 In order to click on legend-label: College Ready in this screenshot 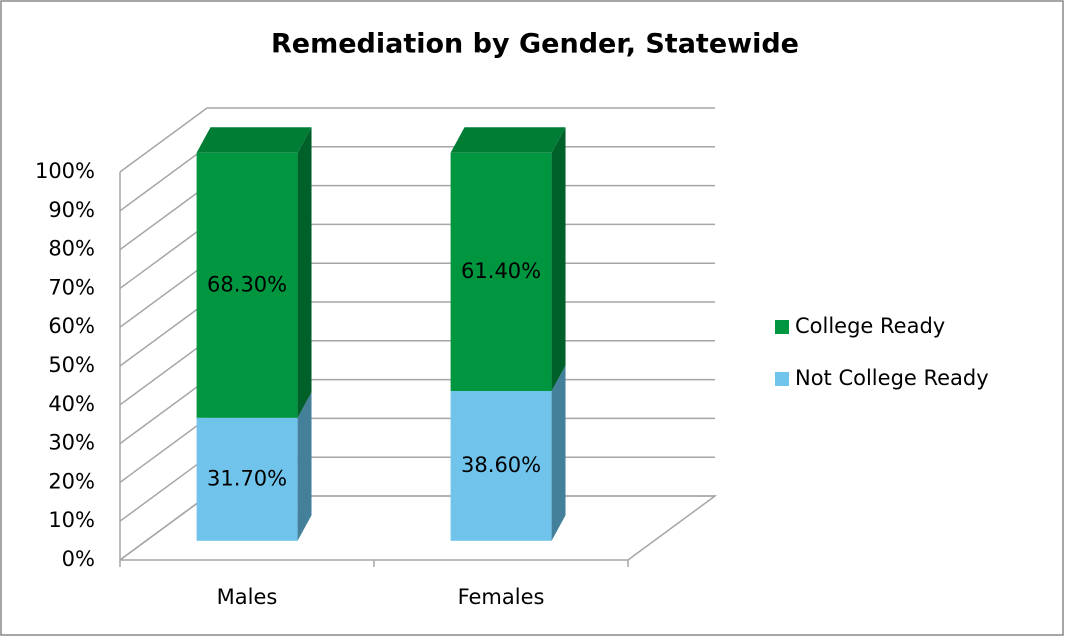, I will do `click(870, 326)`.